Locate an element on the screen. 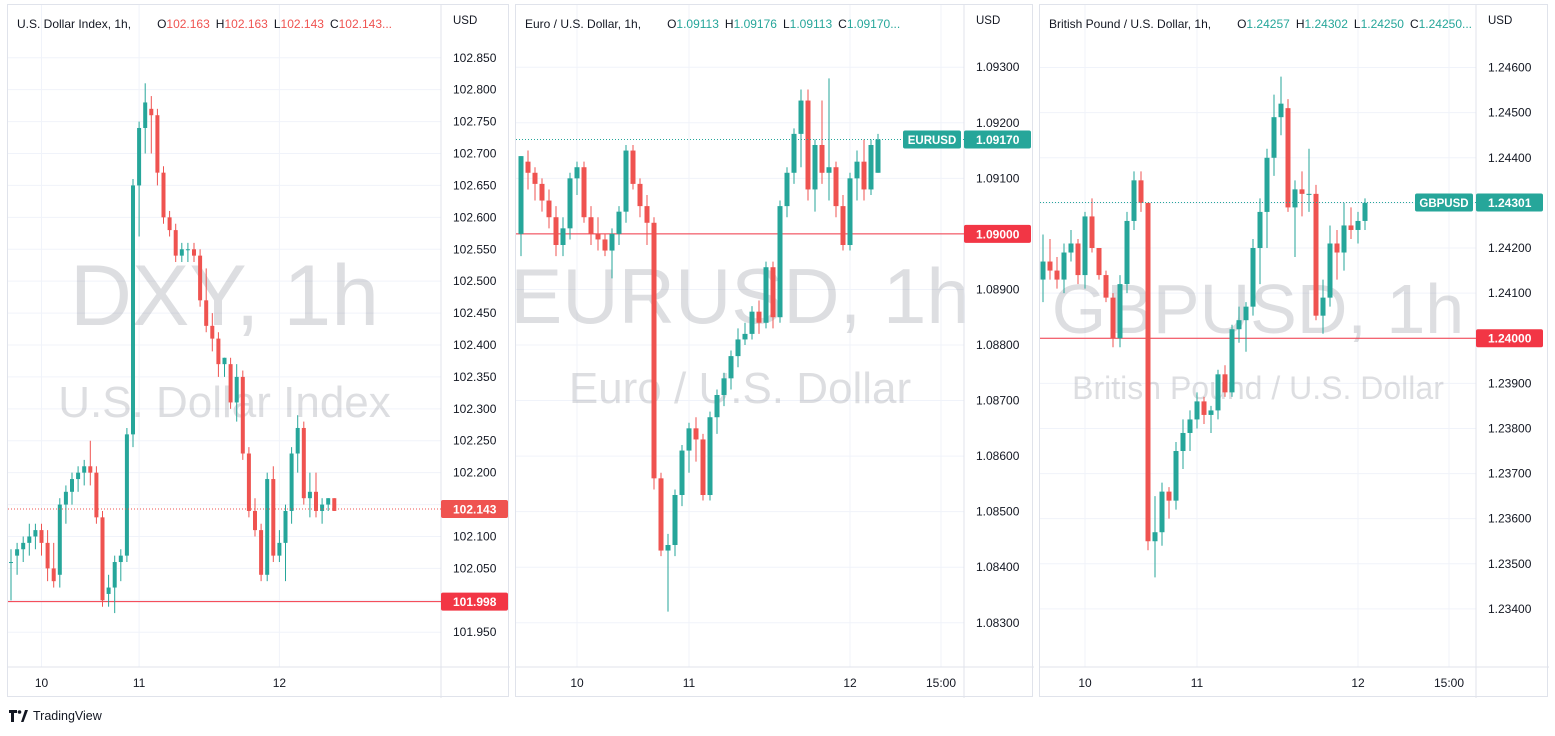 Image resolution: width=1555 pixels, height=736 pixels. hline-price-text: 101.998 is located at coordinates (475, 602).